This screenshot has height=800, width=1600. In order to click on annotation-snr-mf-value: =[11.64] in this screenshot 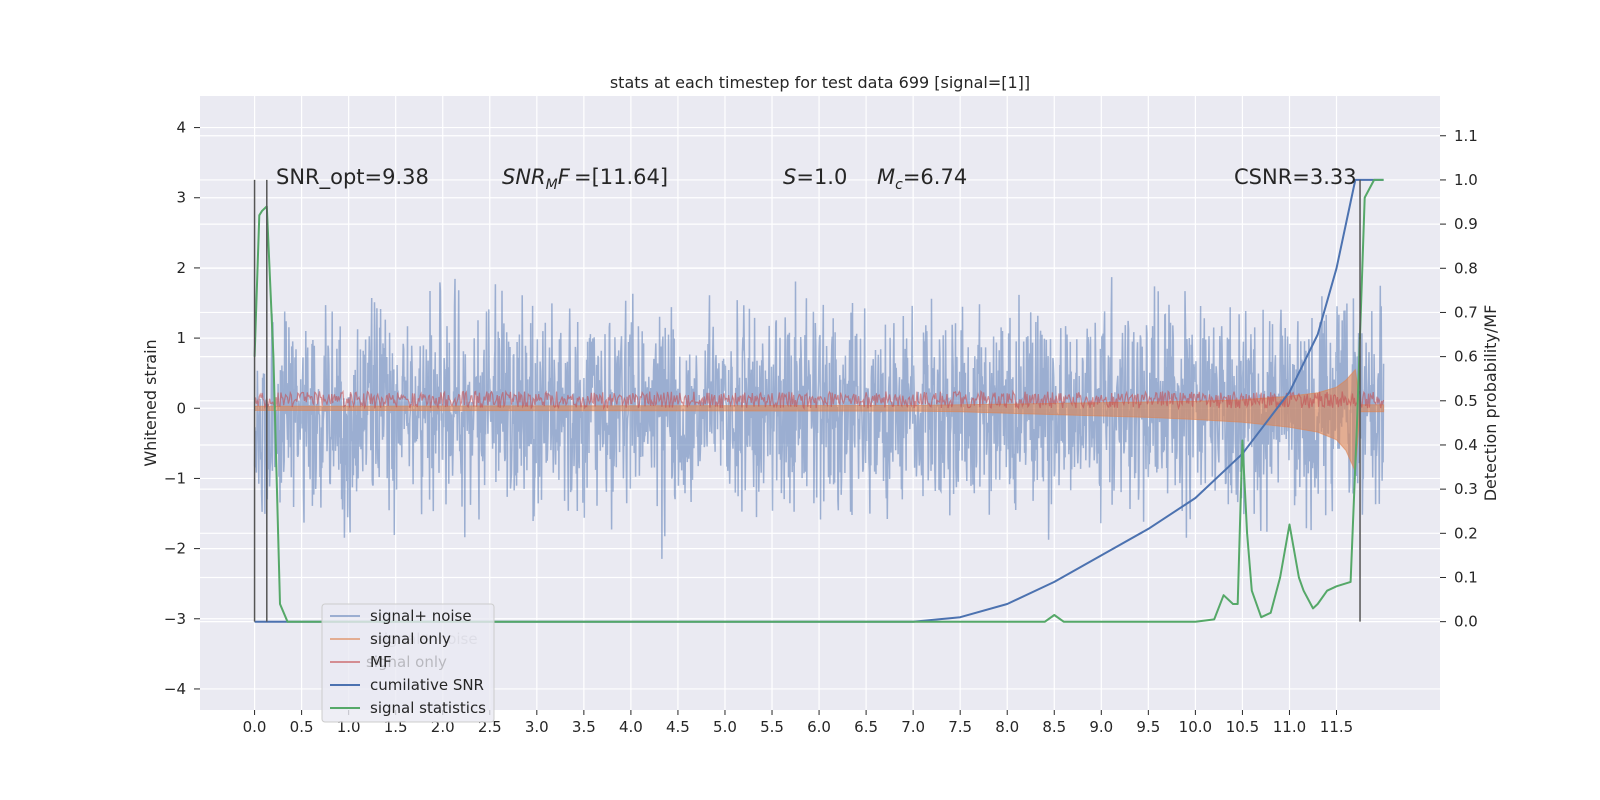, I will do `click(621, 177)`.